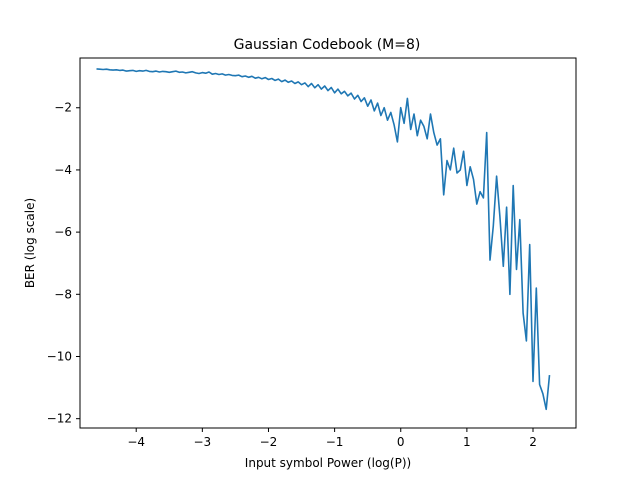  Describe the element at coordinates (59, 356) in the screenshot. I see `y-tick-label: −10` at that location.